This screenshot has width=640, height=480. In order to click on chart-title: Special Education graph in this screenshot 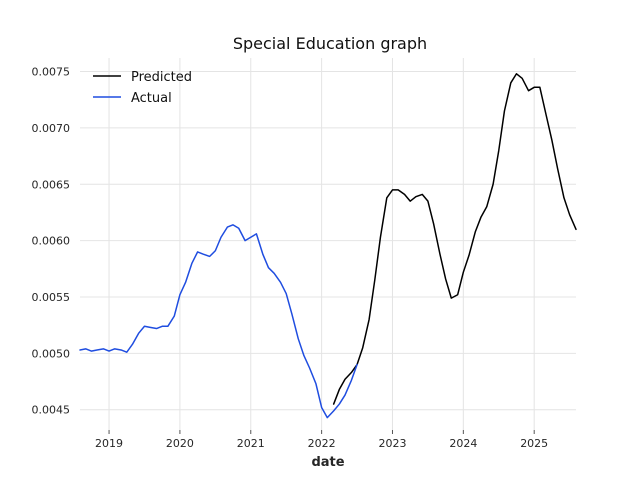, I will do `click(330, 43)`.